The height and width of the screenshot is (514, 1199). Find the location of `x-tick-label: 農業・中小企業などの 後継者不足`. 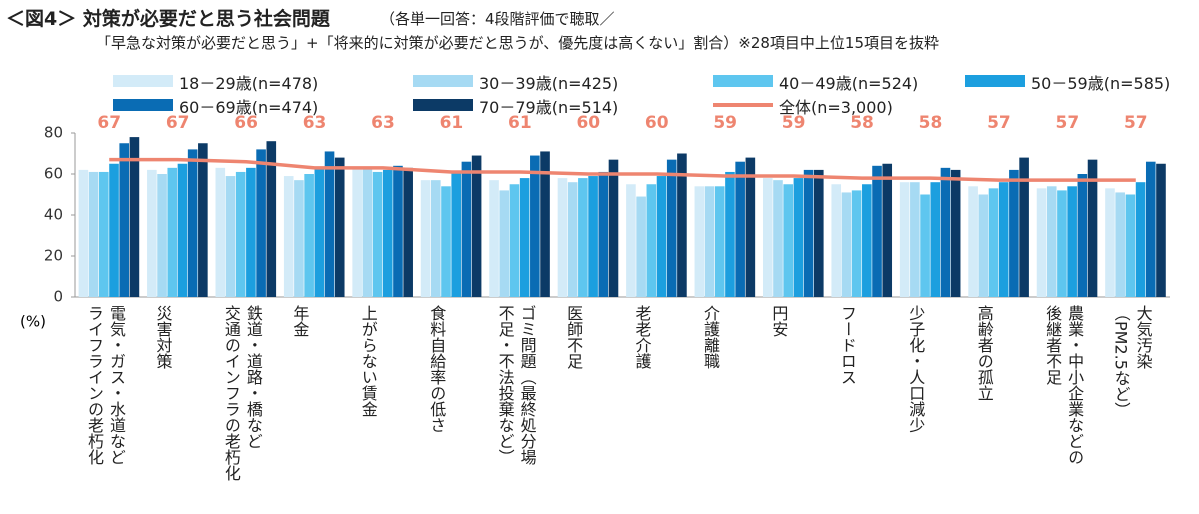

x-tick-label: 農業・中小企業などの 後継者不足 is located at coordinates (1064, 385).